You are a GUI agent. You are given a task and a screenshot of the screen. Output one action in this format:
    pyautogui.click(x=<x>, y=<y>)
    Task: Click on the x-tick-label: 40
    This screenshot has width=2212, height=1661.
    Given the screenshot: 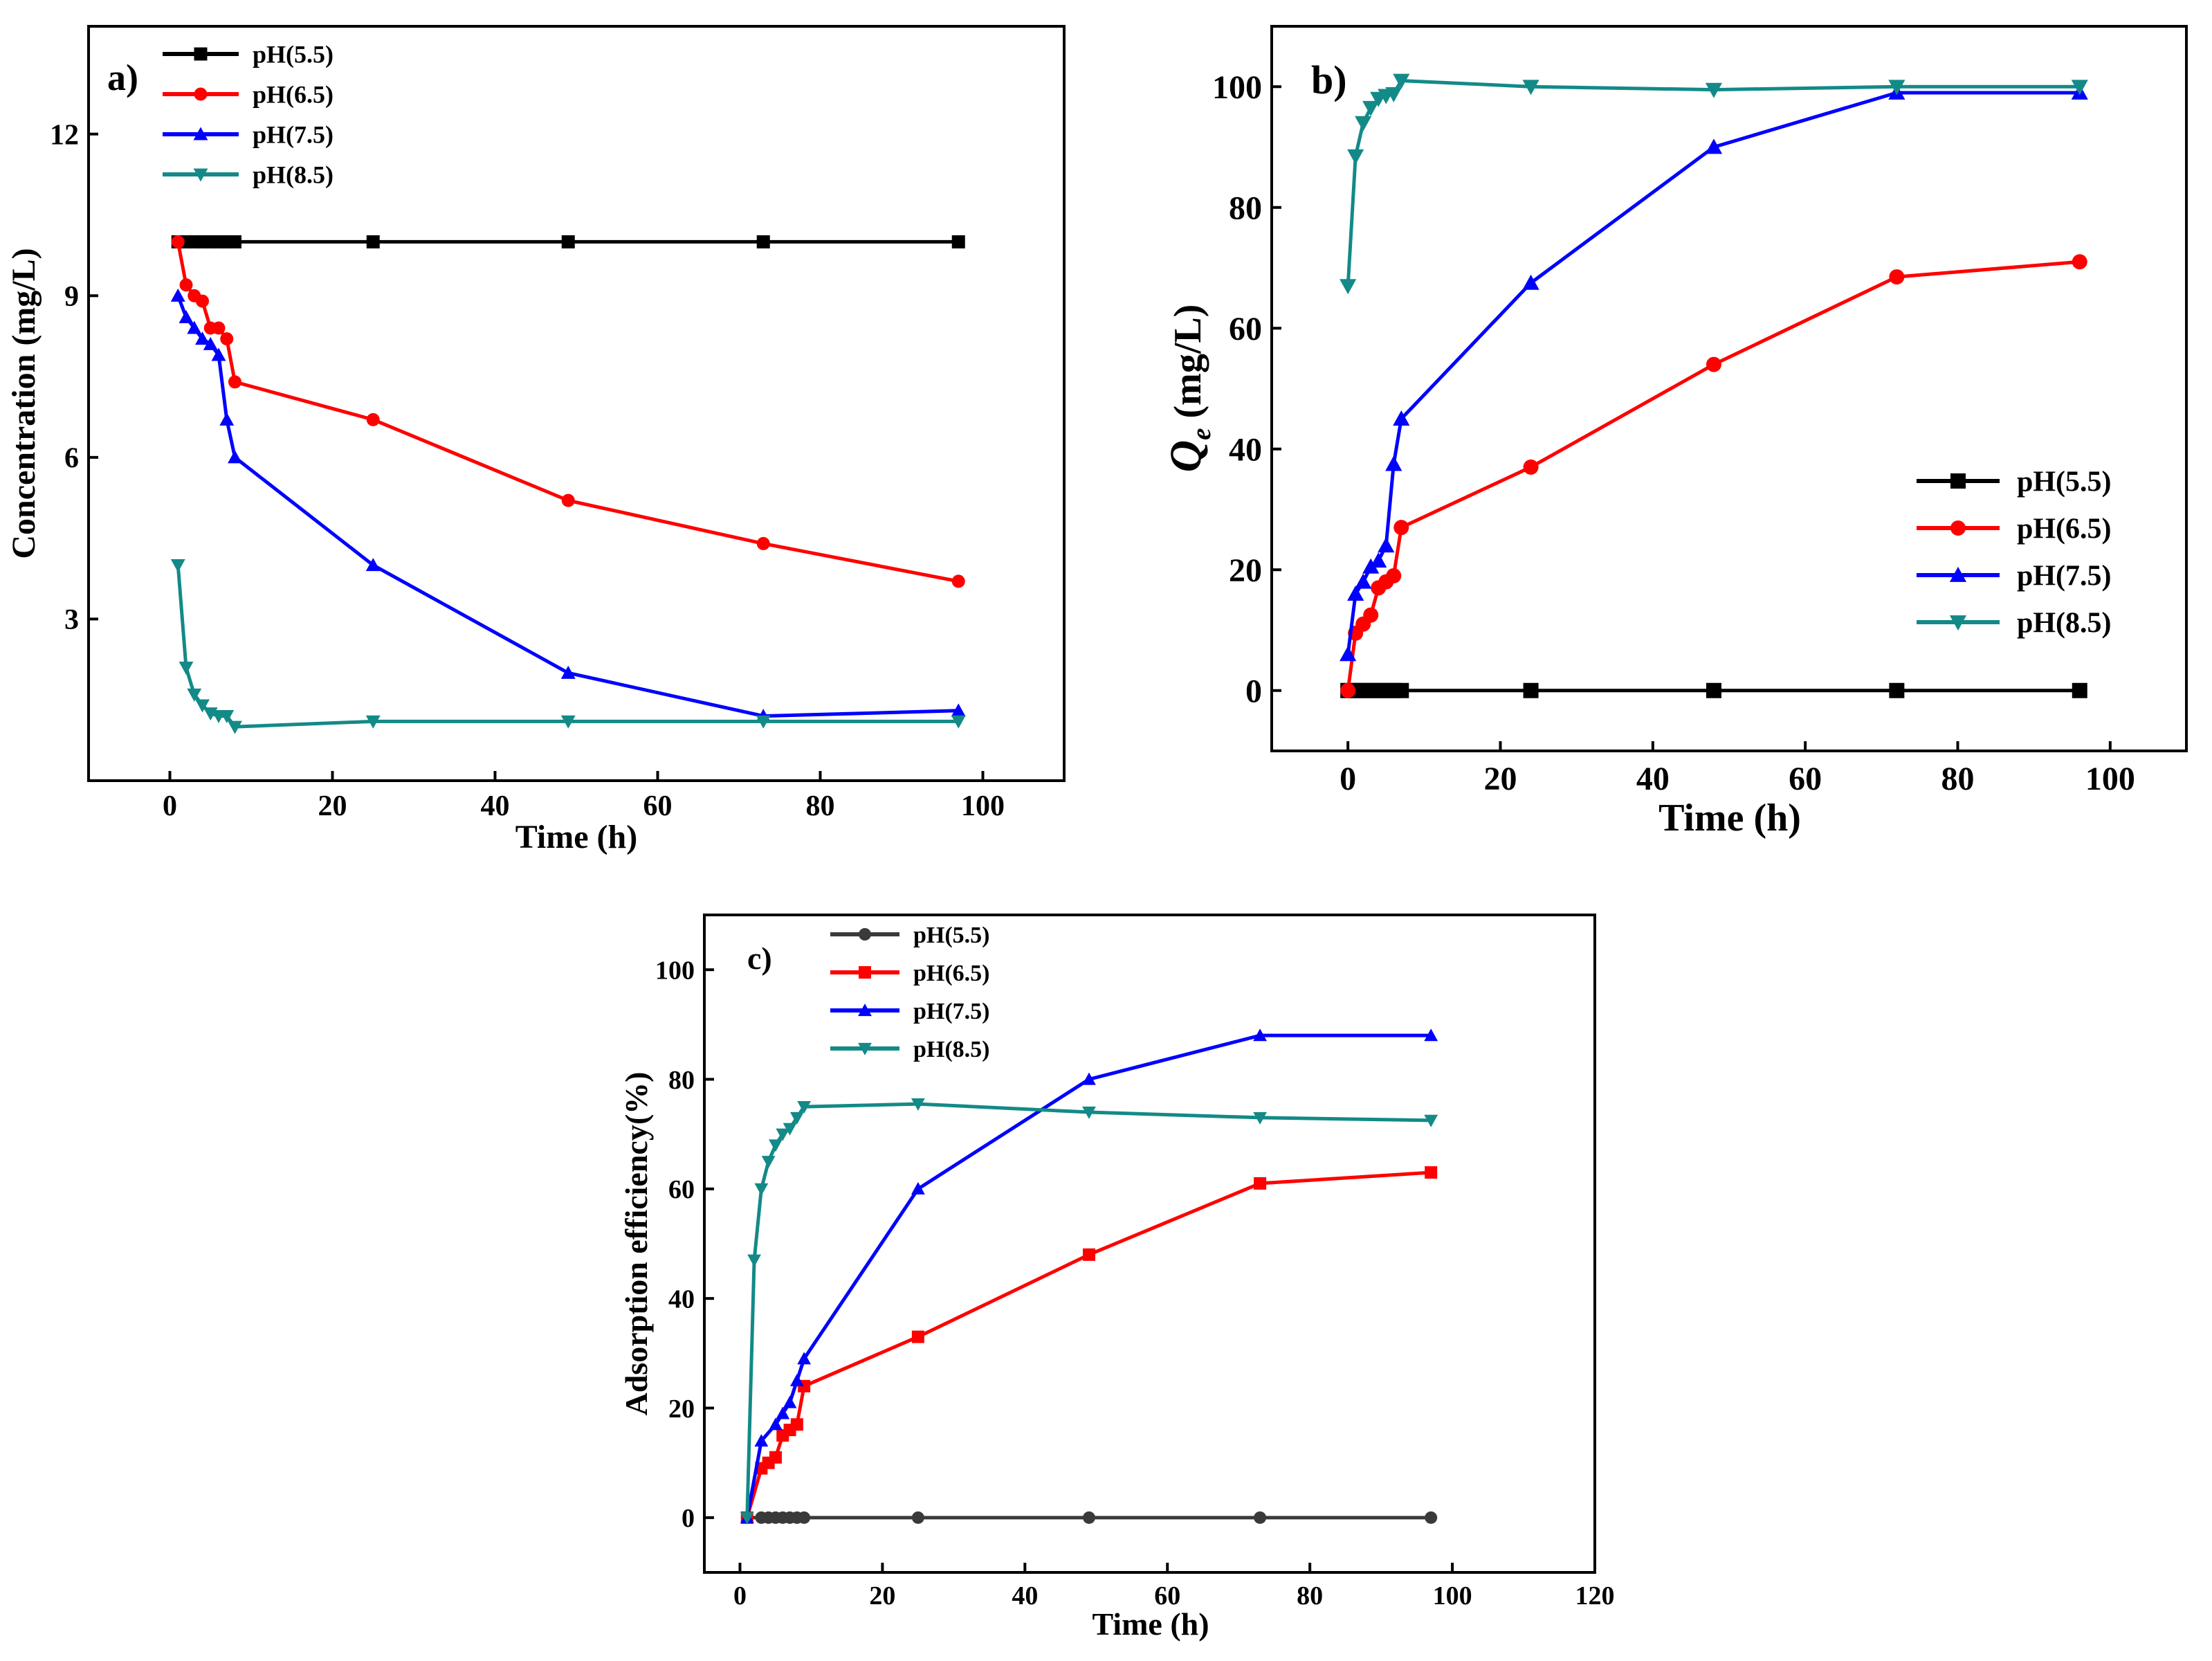 What is the action you would take?
    pyautogui.click(x=495, y=806)
    